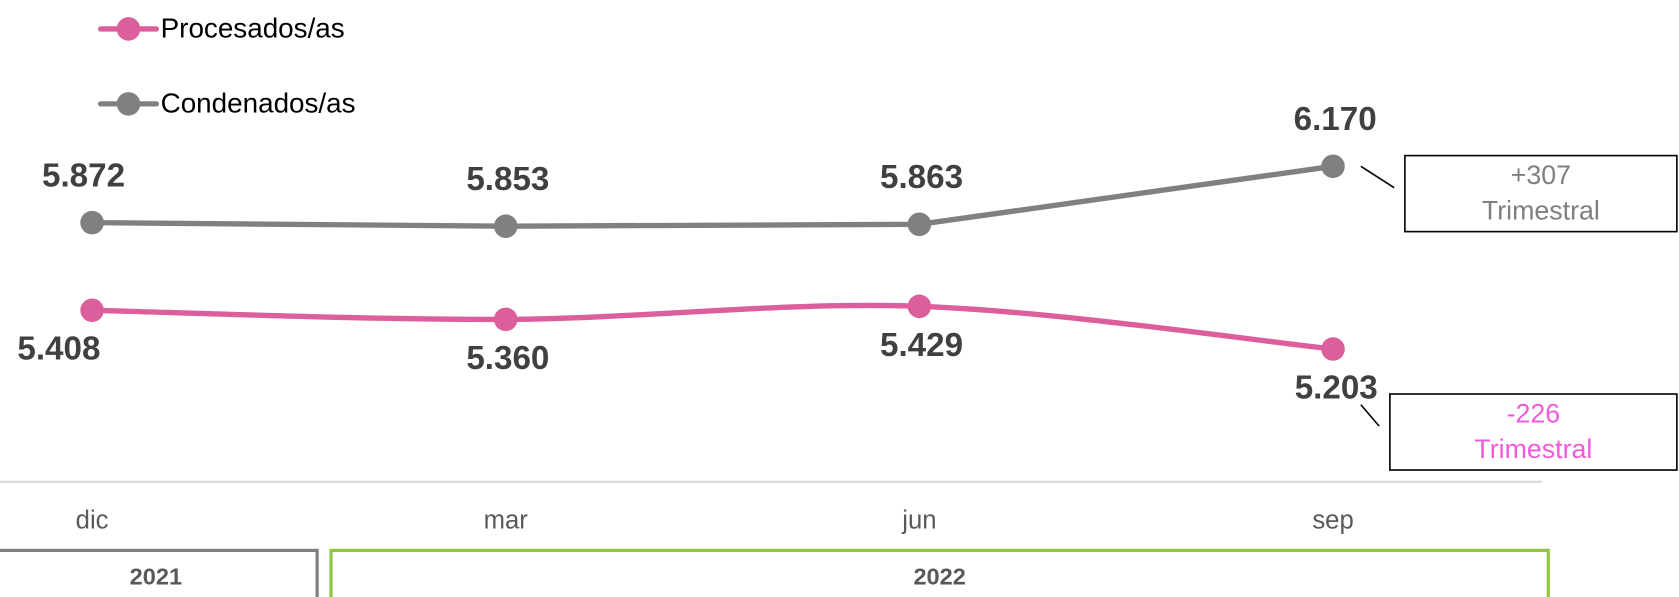  I want to click on legend-label: Condenados/as, so click(258, 102).